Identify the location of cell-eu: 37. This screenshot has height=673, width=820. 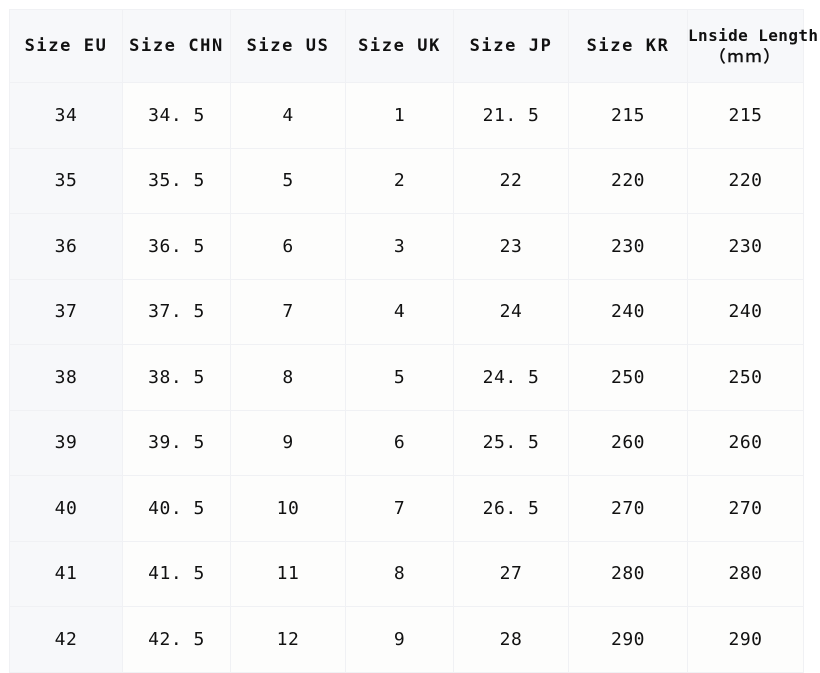
(66, 311).